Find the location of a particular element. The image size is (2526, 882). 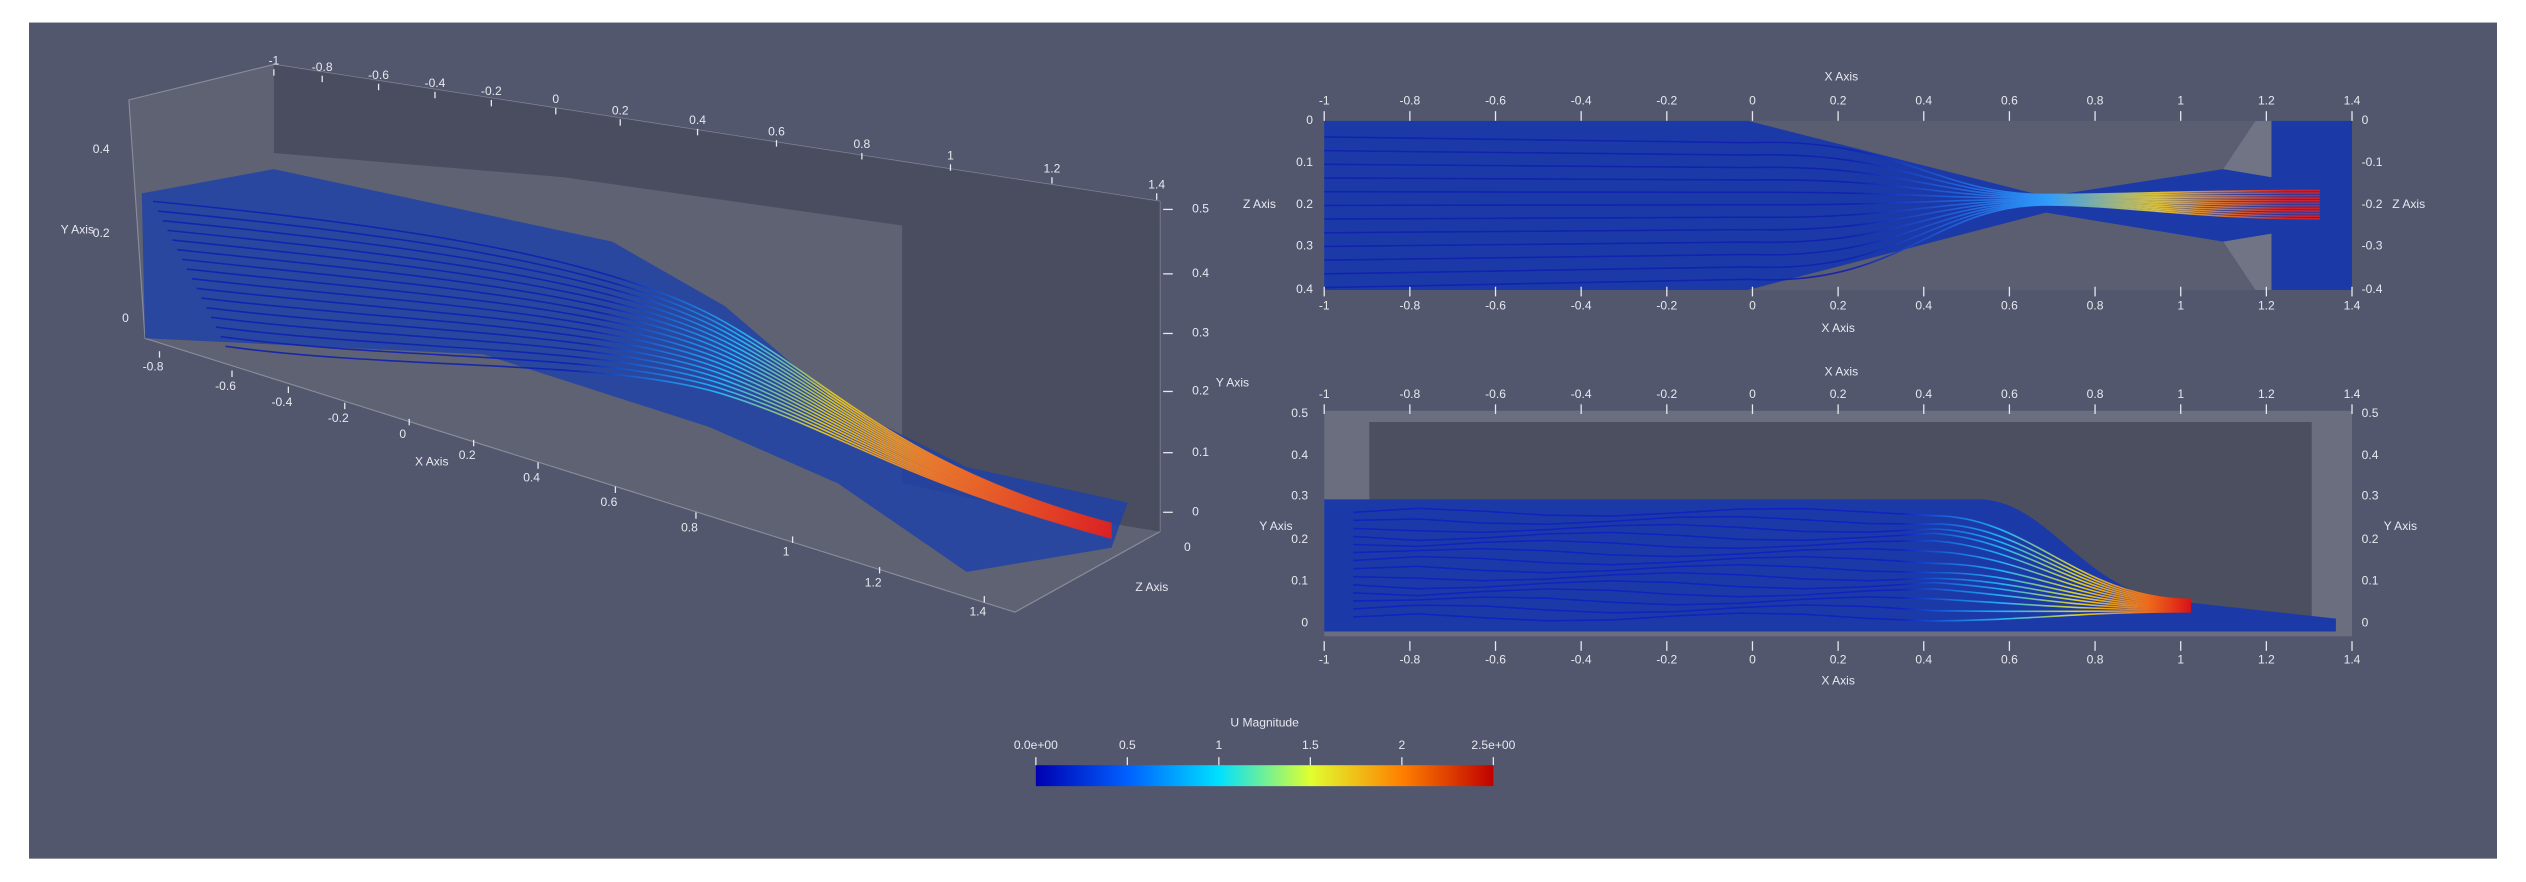

z-tick-label: 0.4 is located at coordinates (1304, 289).